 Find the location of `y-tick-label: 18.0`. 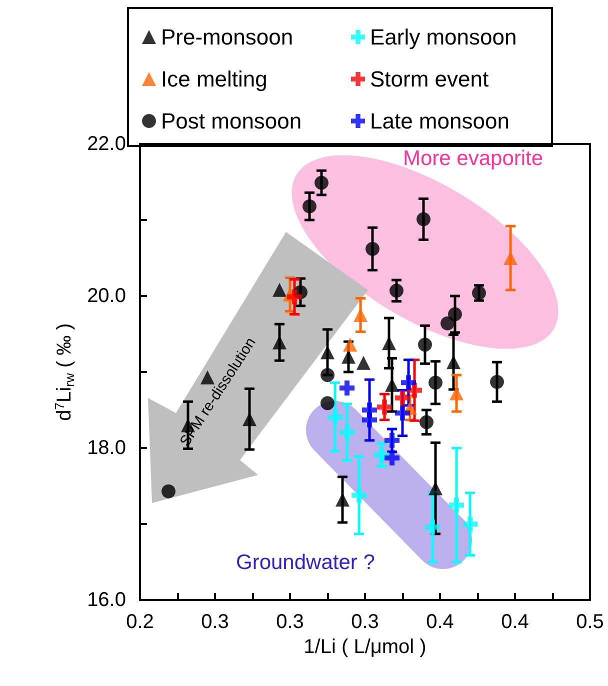

y-tick-label: 18.0 is located at coordinates (106, 448).